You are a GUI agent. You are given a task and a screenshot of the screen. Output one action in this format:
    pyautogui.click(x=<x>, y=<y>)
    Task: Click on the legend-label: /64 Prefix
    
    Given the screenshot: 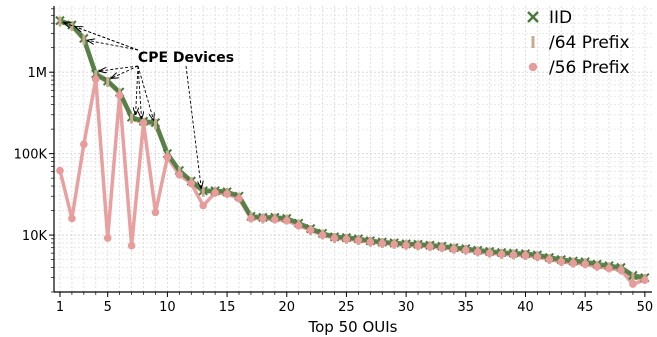 What is the action you would take?
    pyautogui.click(x=589, y=43)
    